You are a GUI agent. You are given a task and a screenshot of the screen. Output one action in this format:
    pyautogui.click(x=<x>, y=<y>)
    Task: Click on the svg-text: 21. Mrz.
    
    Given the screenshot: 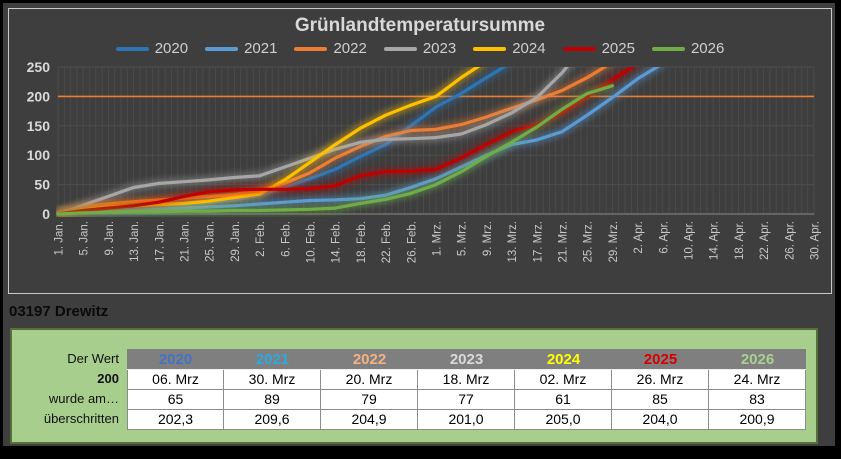 What is the action you would take?
    pyautogui.click(x=564, y=242)
    